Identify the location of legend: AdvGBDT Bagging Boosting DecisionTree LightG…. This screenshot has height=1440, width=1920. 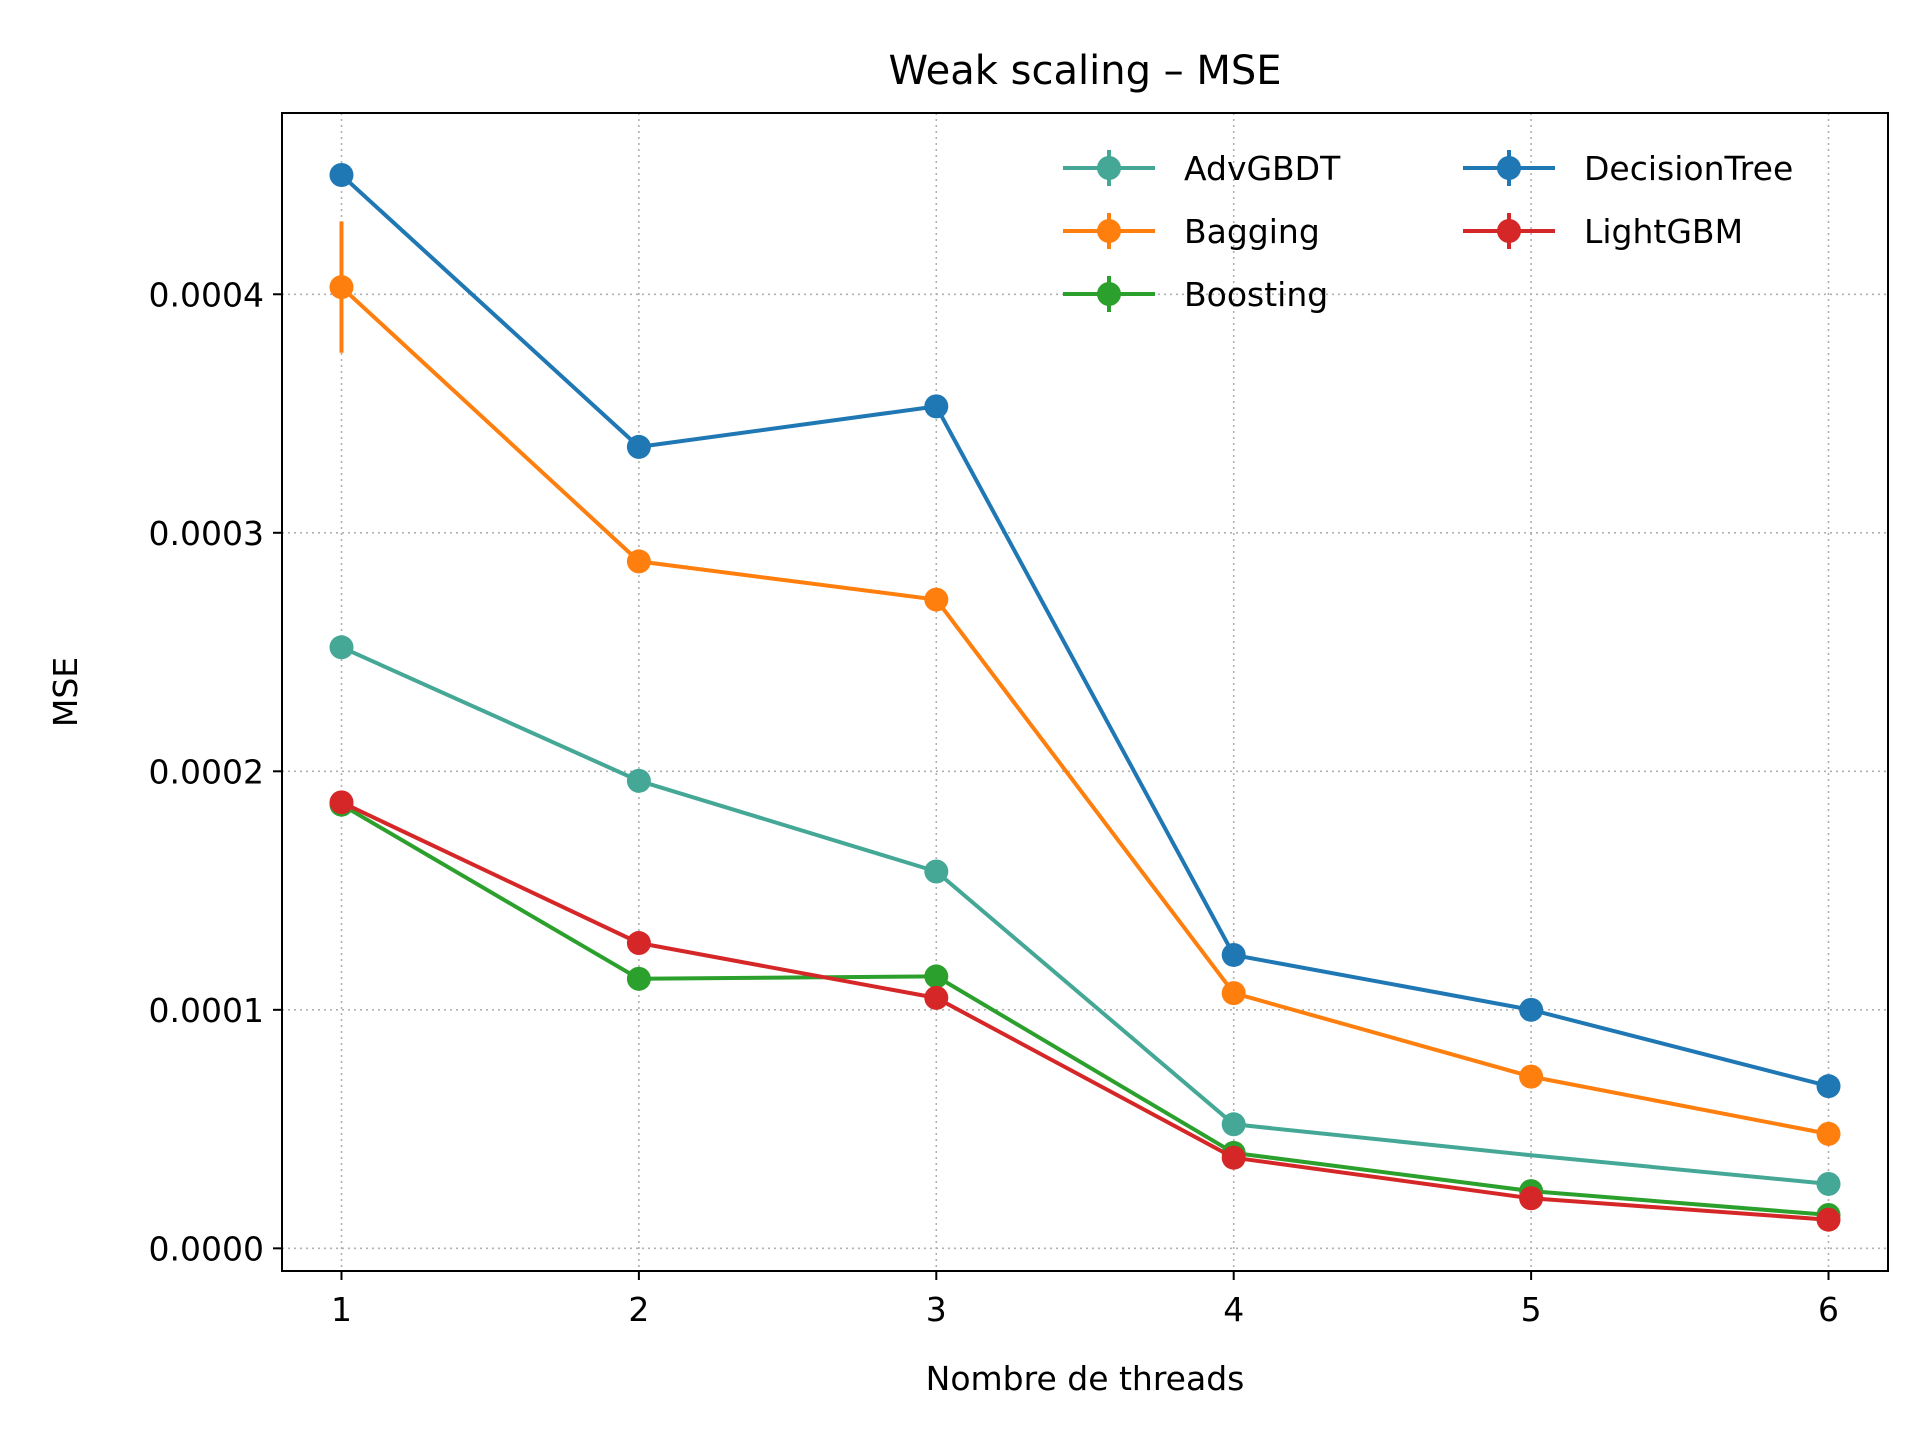
(1428, 231).